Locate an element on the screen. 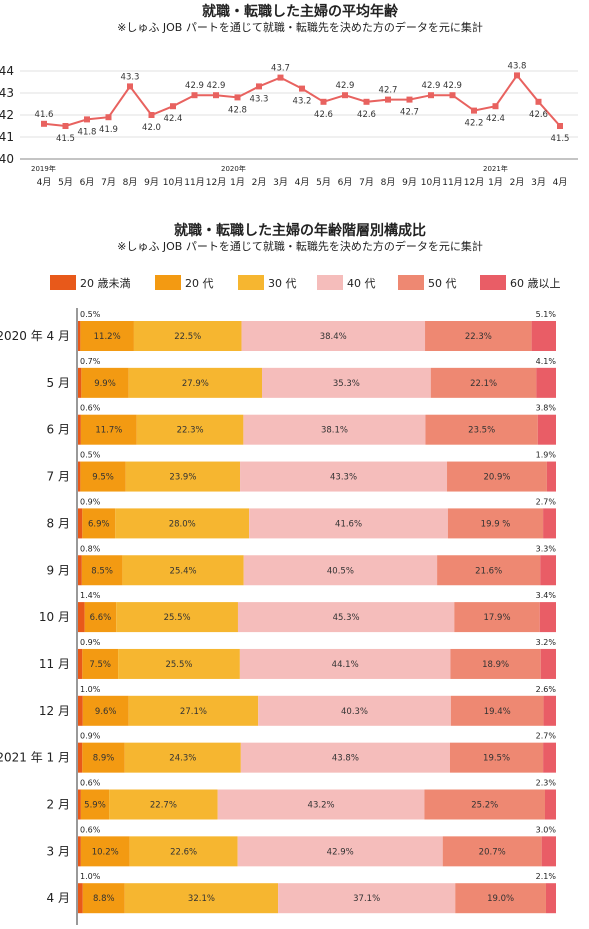 The height and width of the screenshot is (929, 589). segment-label: 6.6% is located at coordinates (101, 618).